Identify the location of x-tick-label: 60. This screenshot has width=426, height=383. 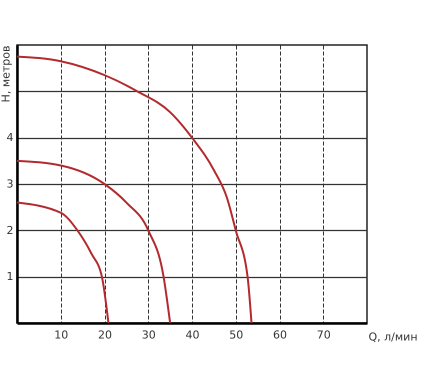
(280, 335).